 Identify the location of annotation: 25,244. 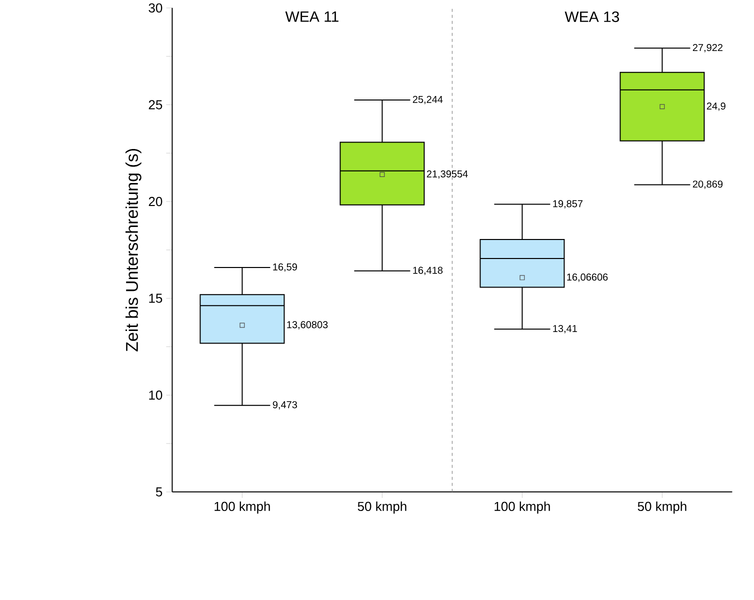
(427, 100).